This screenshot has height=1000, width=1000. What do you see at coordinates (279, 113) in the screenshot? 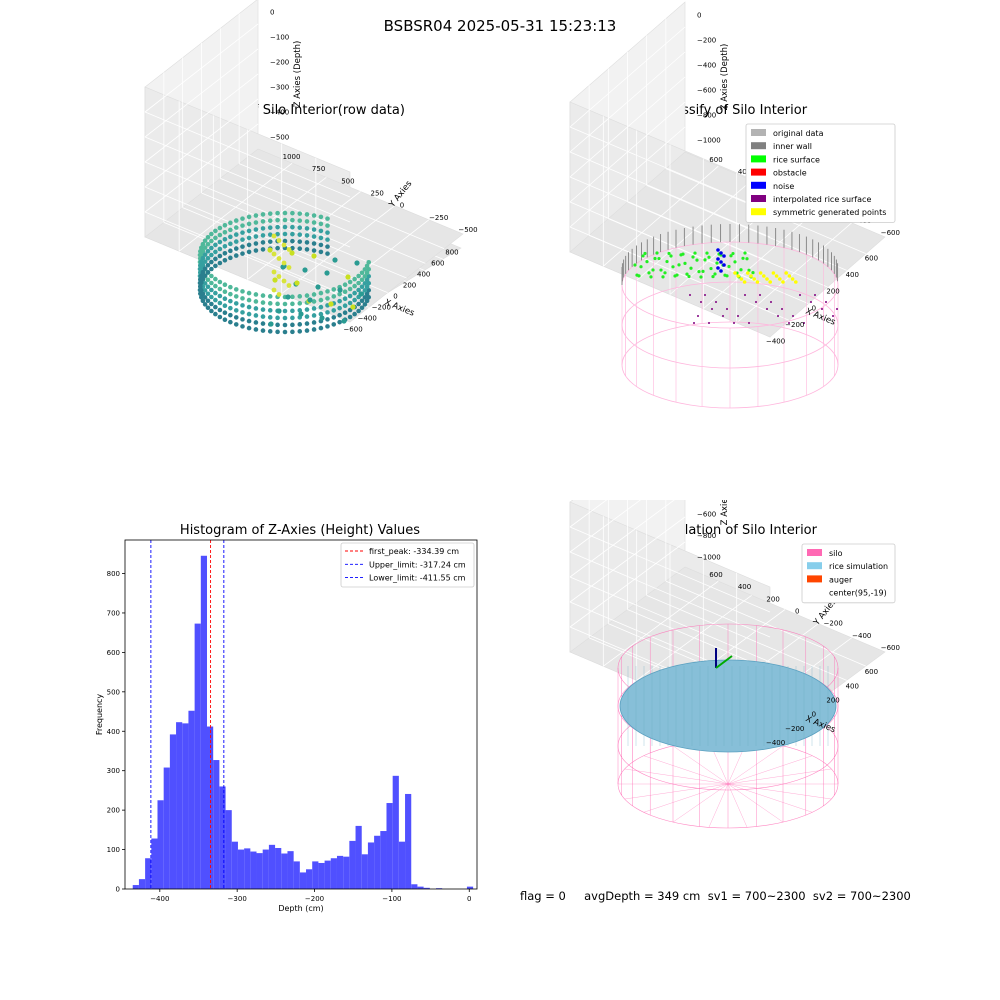
I see `z-tick-label: −400` at bounding box center [279, 113].